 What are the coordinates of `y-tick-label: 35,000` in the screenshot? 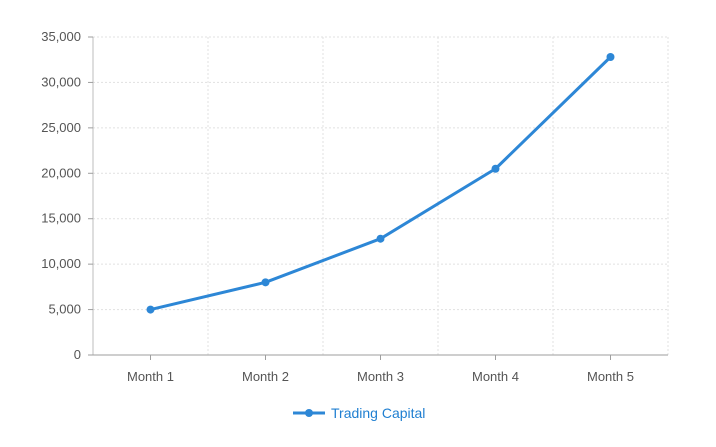 It's located at (61, 36).